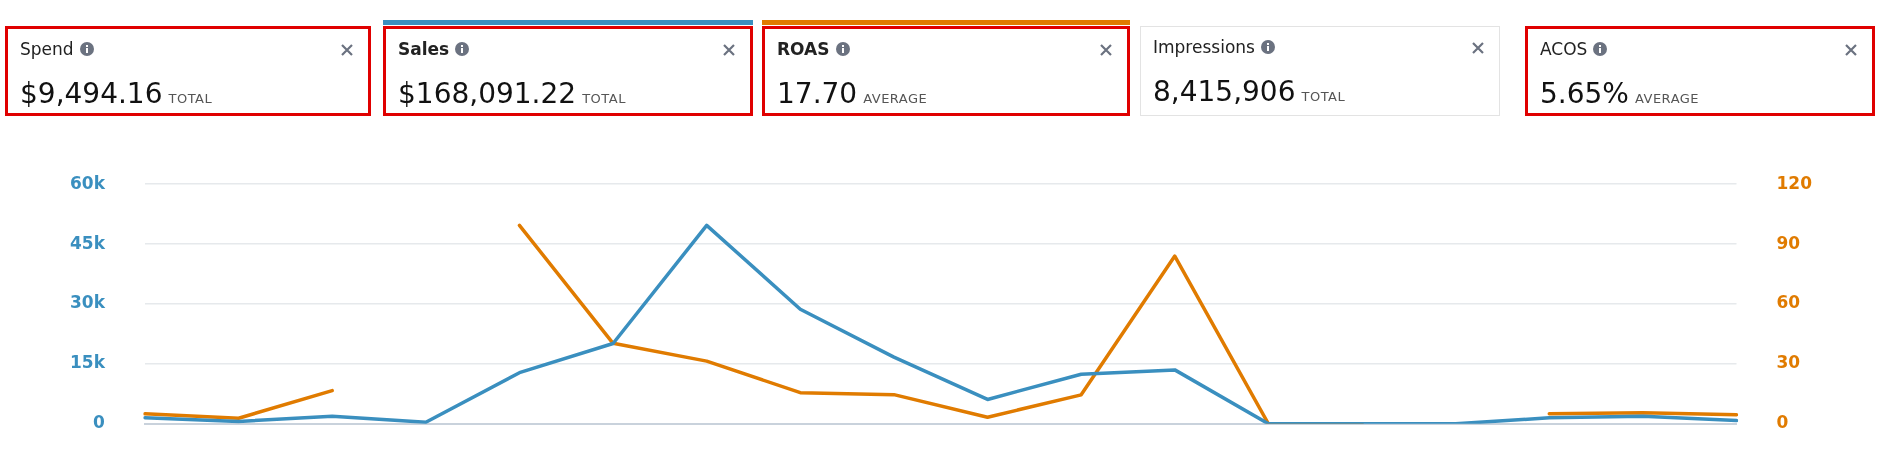 The height and width of the screenshot is (474, 1882). I want to click on y2-tick-label: 0, so click(1782, 422).